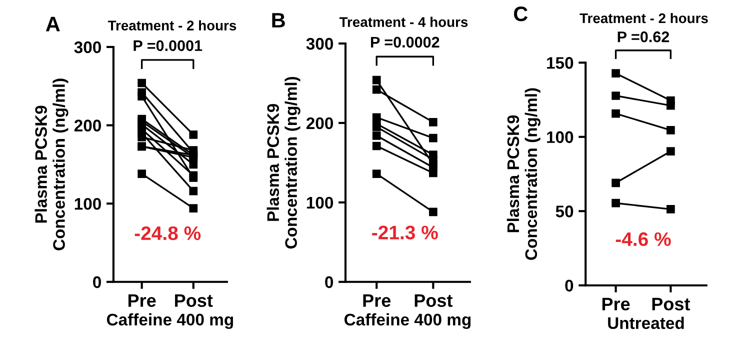  I want to click on text: B, so click(278, 20).